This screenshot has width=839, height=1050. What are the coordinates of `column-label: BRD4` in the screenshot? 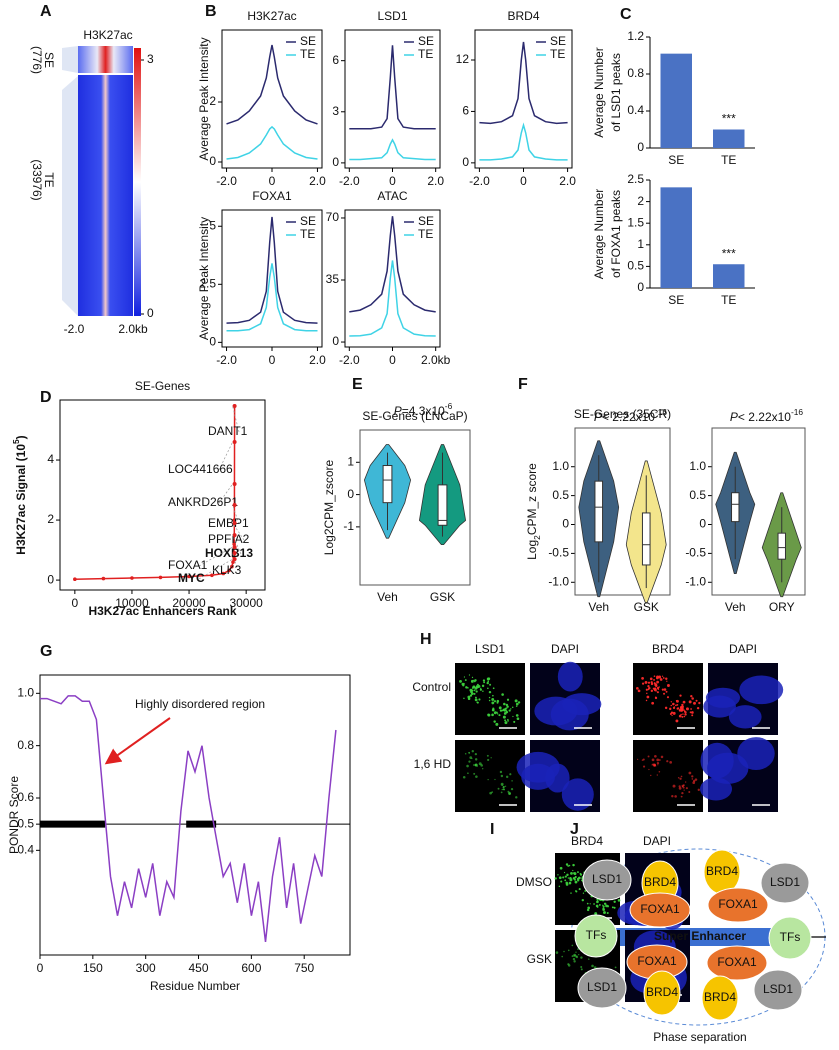 It's located at (587, 841).